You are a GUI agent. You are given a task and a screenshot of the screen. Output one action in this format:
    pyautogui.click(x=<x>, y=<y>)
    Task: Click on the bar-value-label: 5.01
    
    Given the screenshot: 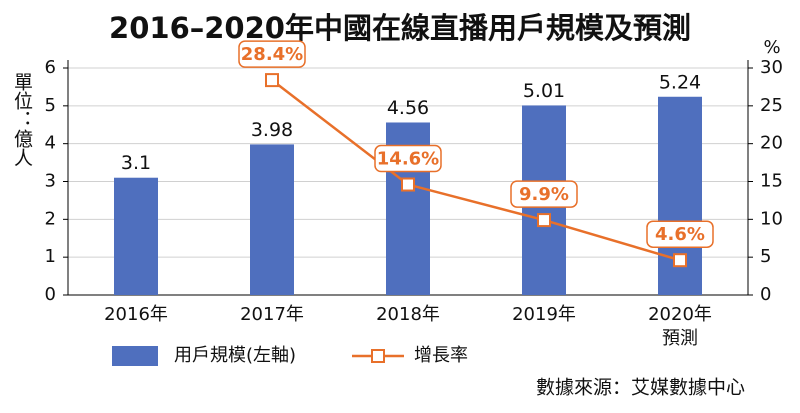 What is the action you would take?
    pyautogui.click(x=544, y=91)
    